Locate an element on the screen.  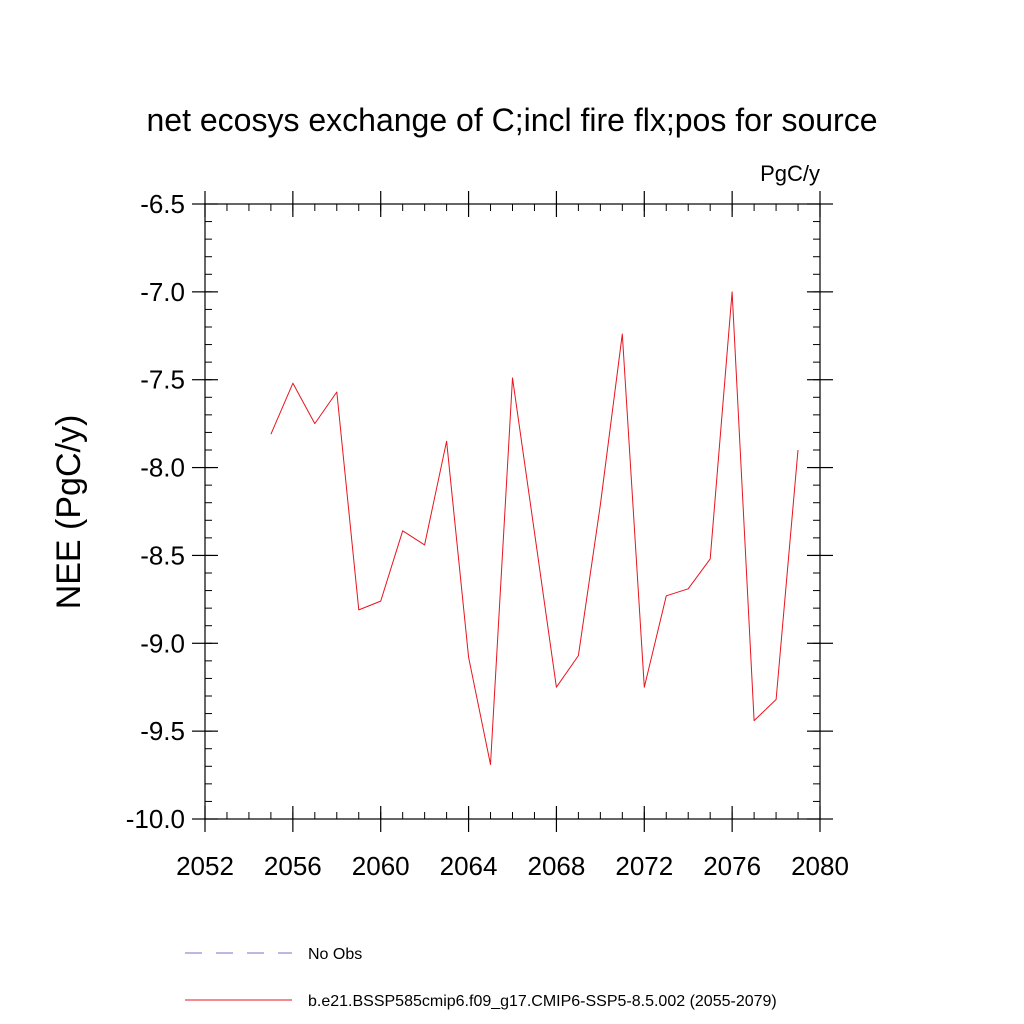
units-label: PgC/y is located at coordinates (790, 173).